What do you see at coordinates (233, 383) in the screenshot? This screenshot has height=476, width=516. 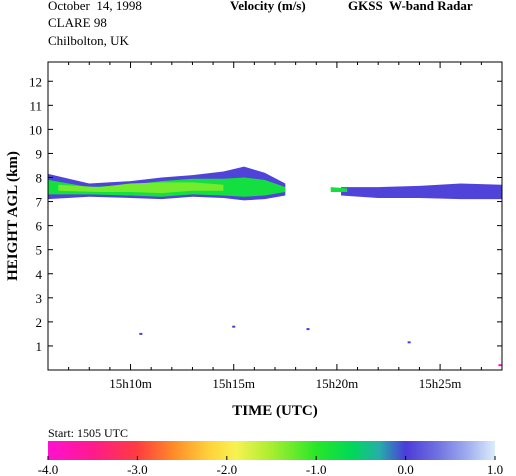 I see `x-tick-label: 15h15m` at bounding box center [233, 383].